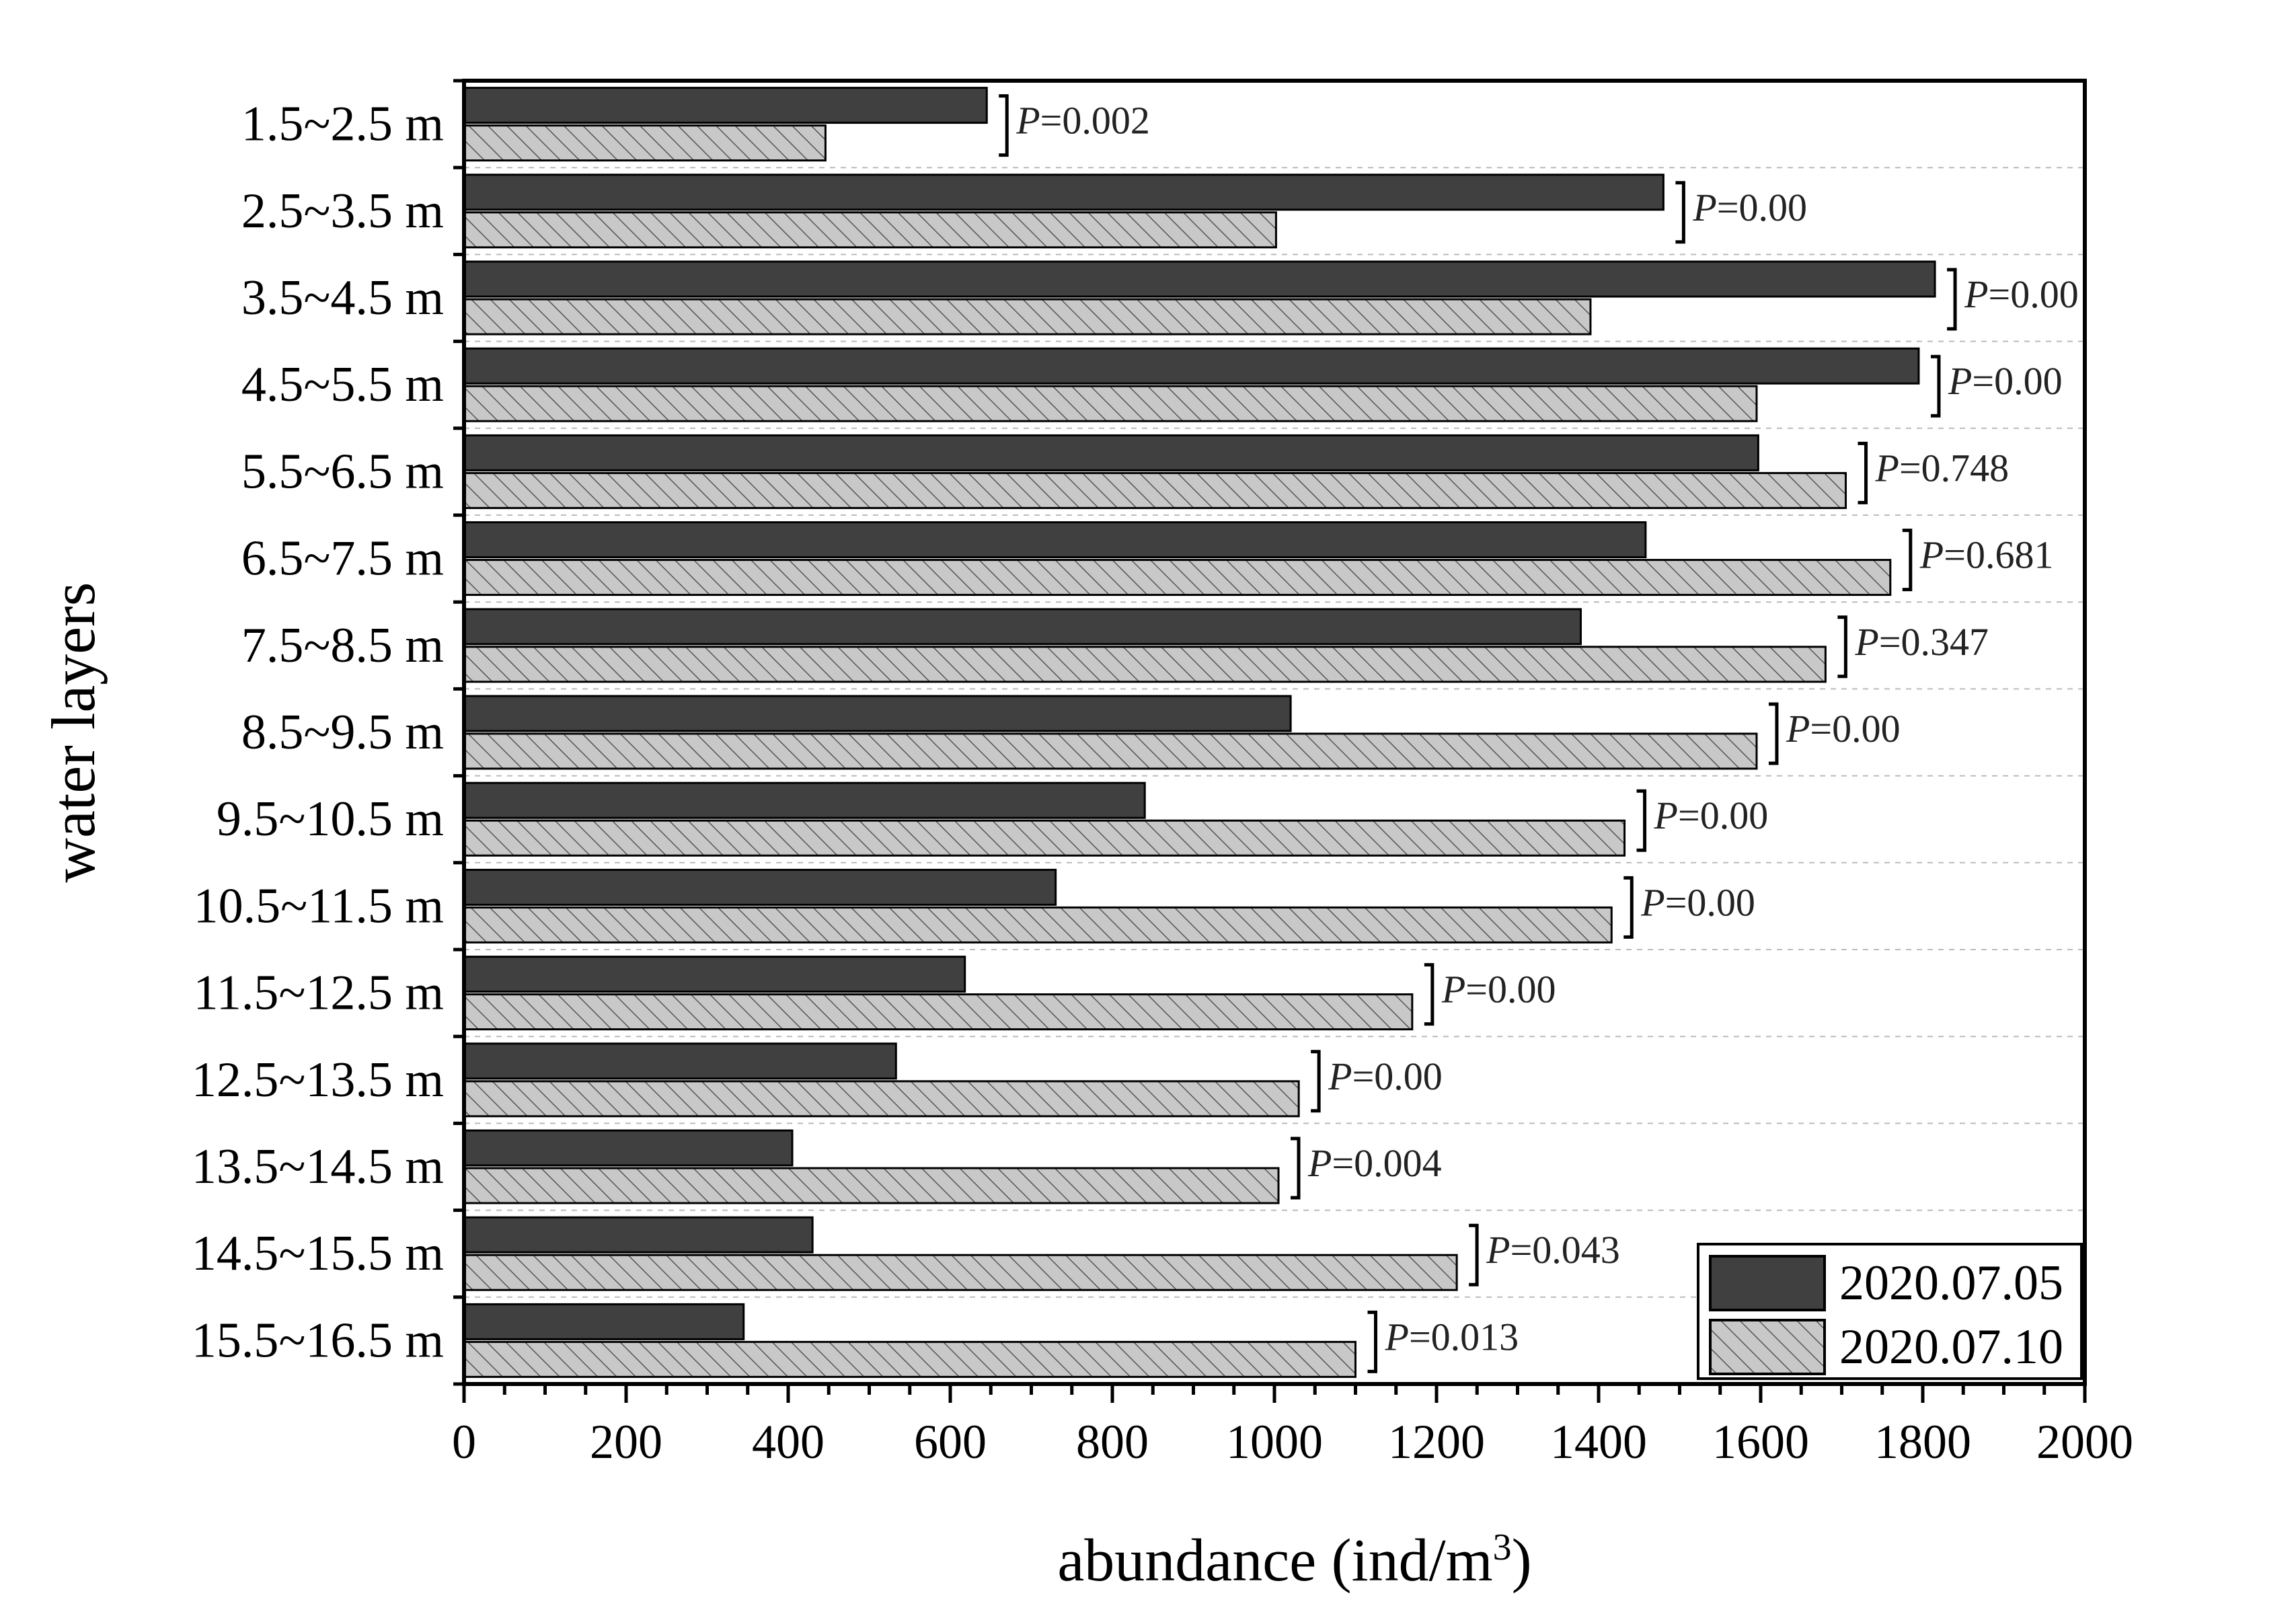  Describe the element at coordinates (1760, 1442) in the screenshot. I see `x-tick-label: 1600` at that location.